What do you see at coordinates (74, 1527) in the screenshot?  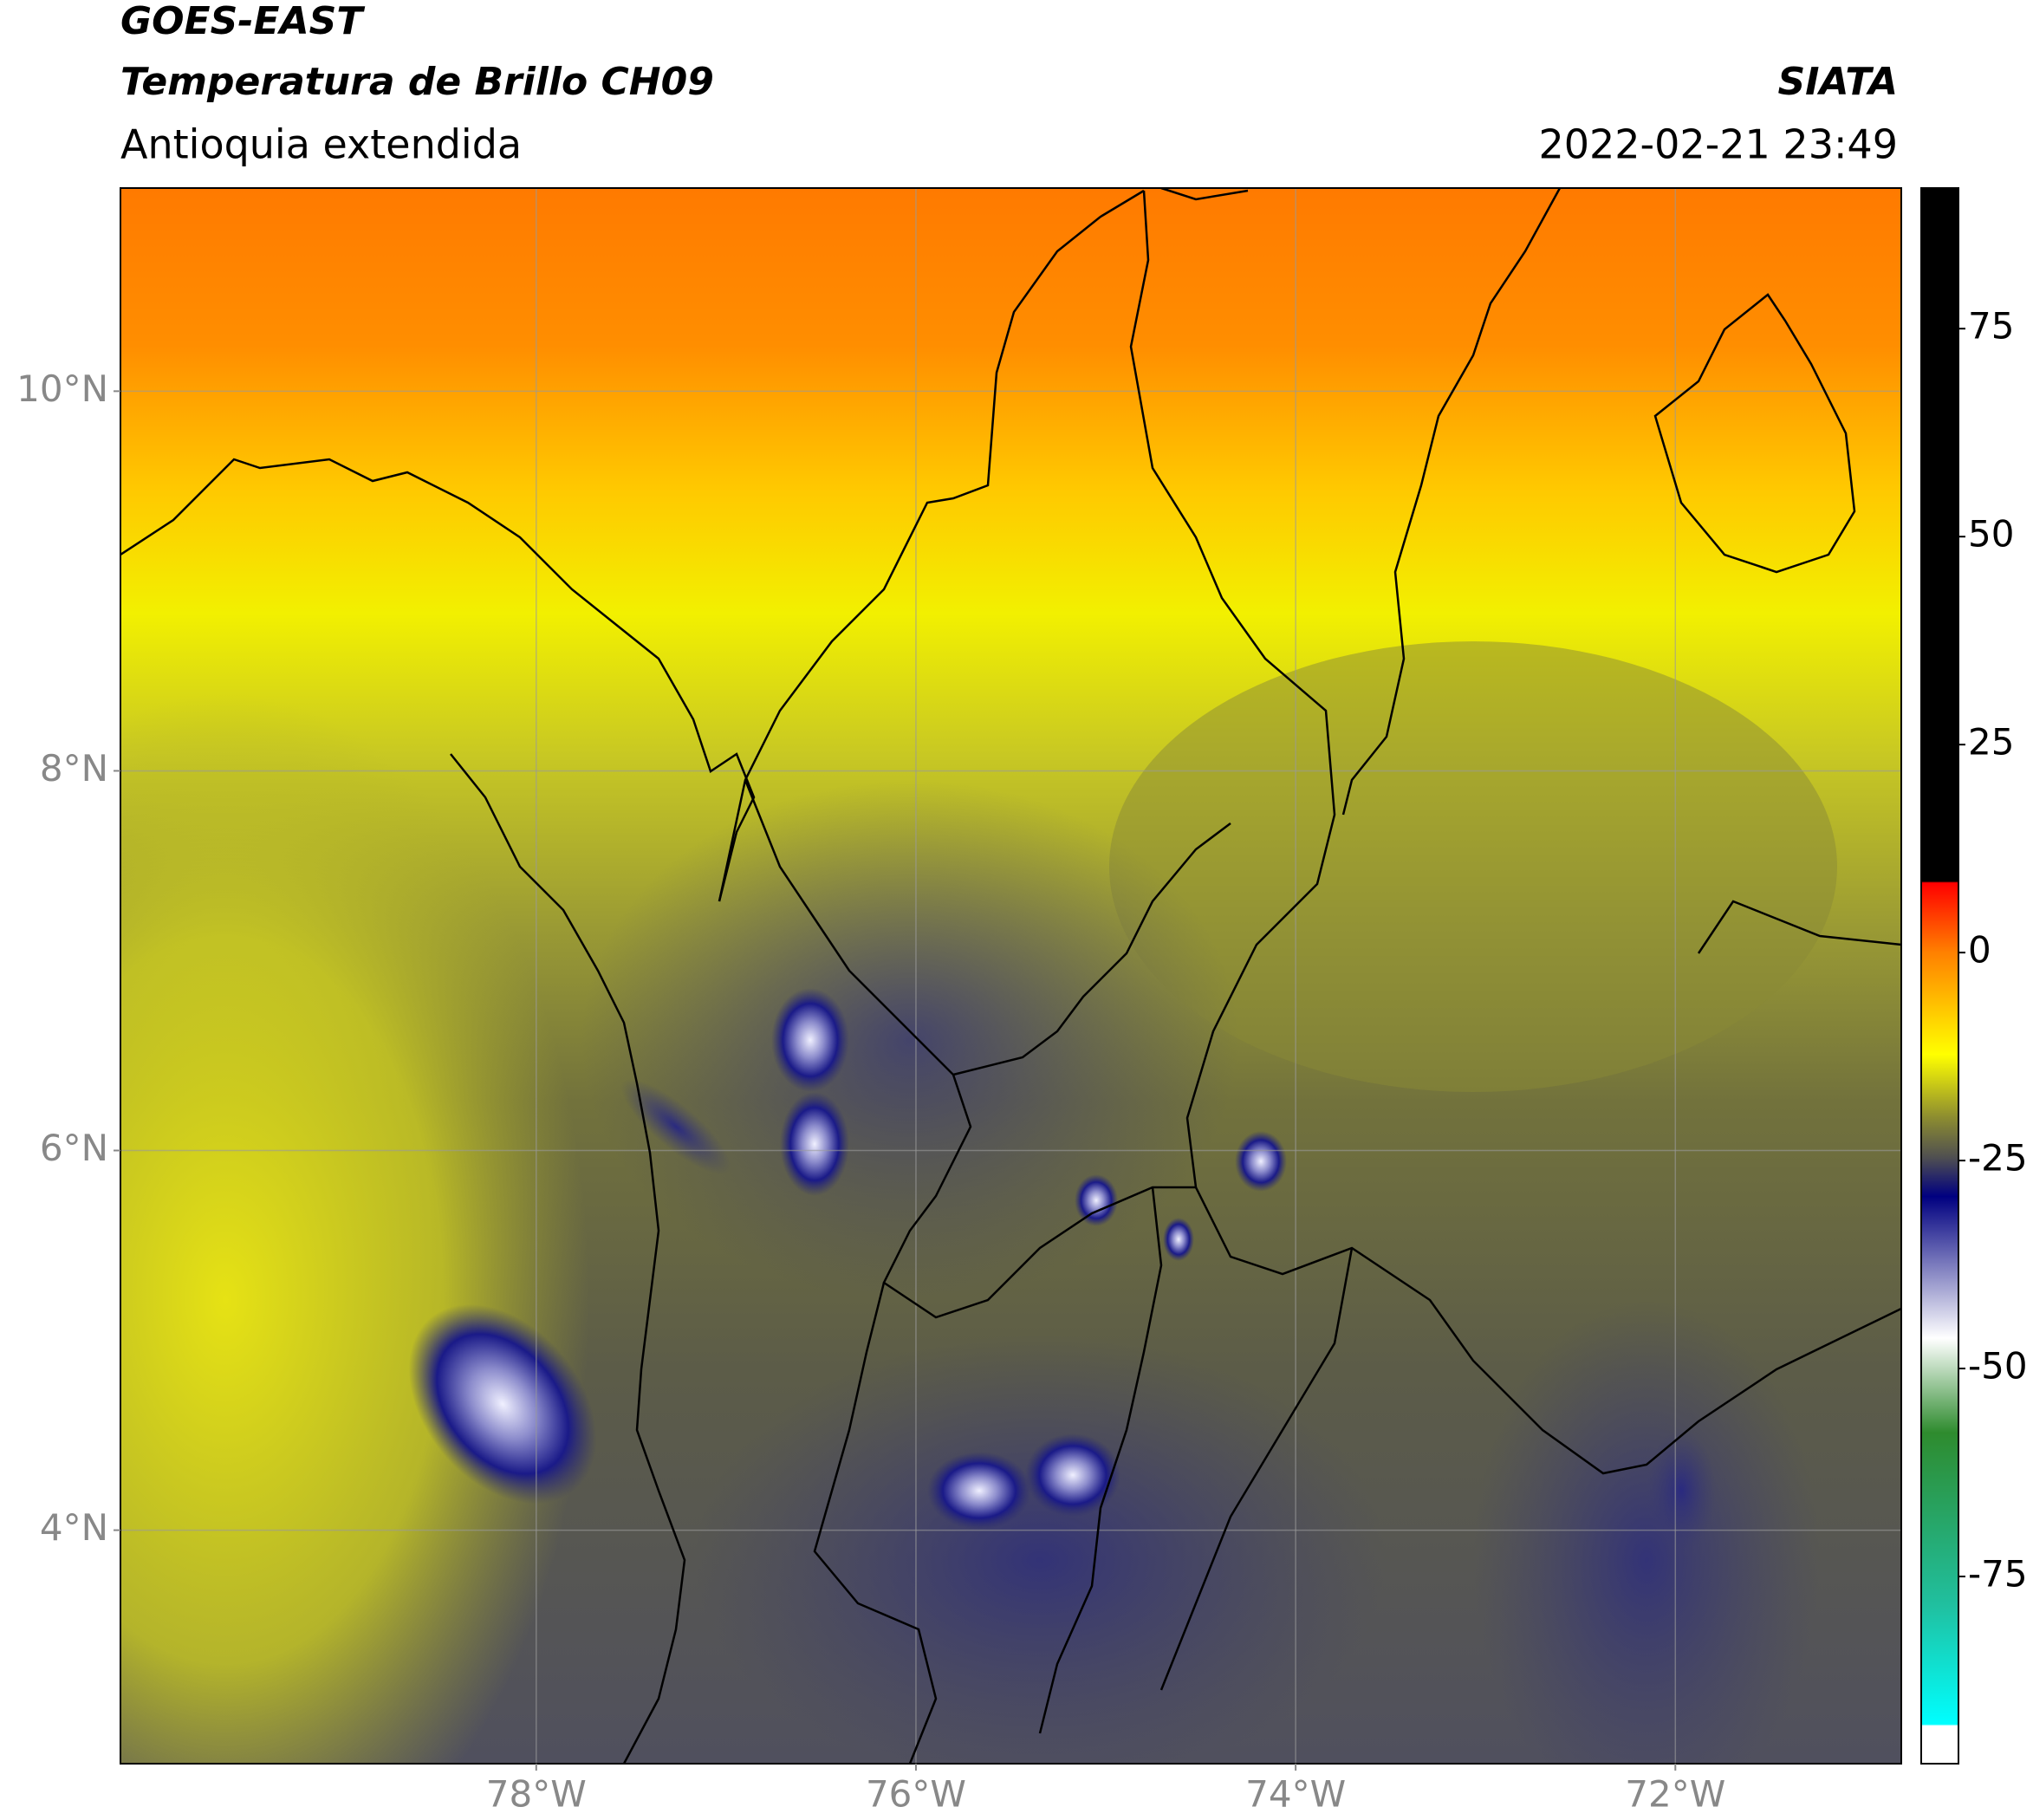 I see `y-tick-label: 4°N` at bounding box center [74, 1527].